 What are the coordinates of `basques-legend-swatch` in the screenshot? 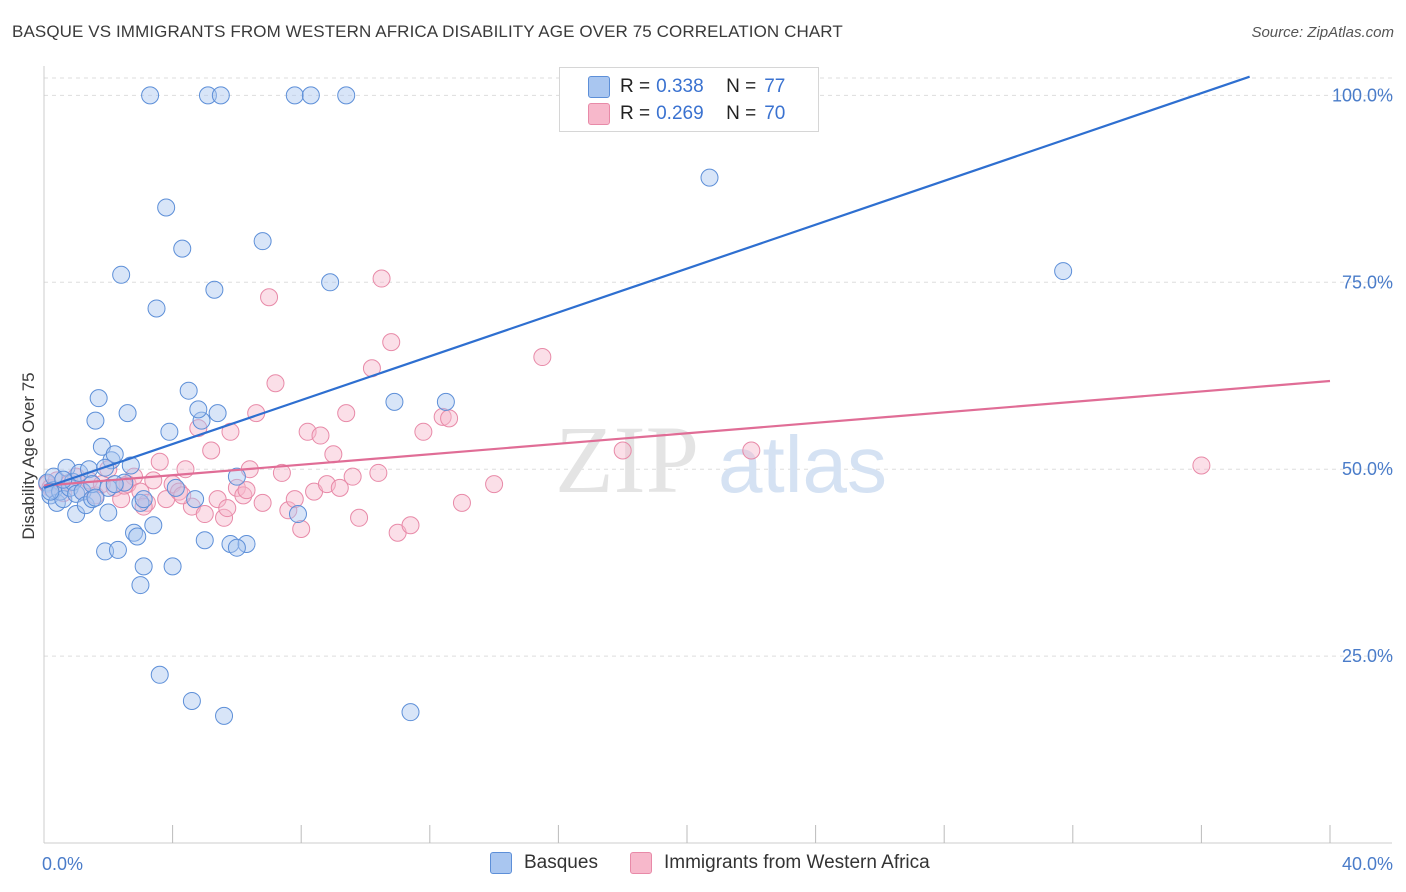 It's located at (501, 863).